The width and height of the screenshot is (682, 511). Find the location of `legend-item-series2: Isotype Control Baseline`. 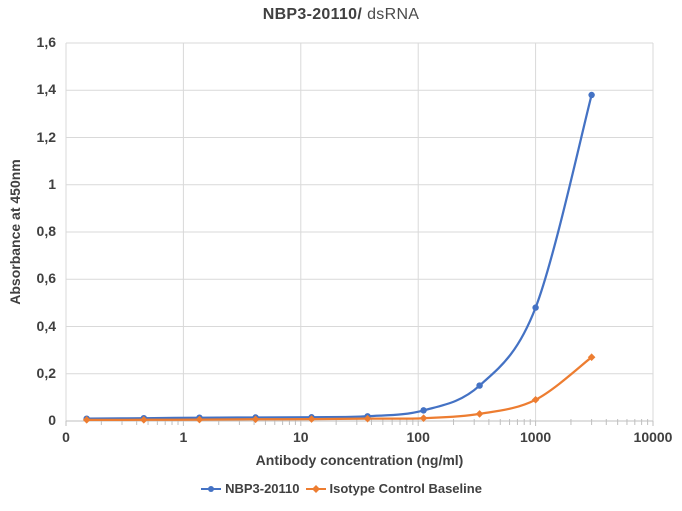

legend-item-series2: Isotype Control Baseline is located at coordinates (393, 488).